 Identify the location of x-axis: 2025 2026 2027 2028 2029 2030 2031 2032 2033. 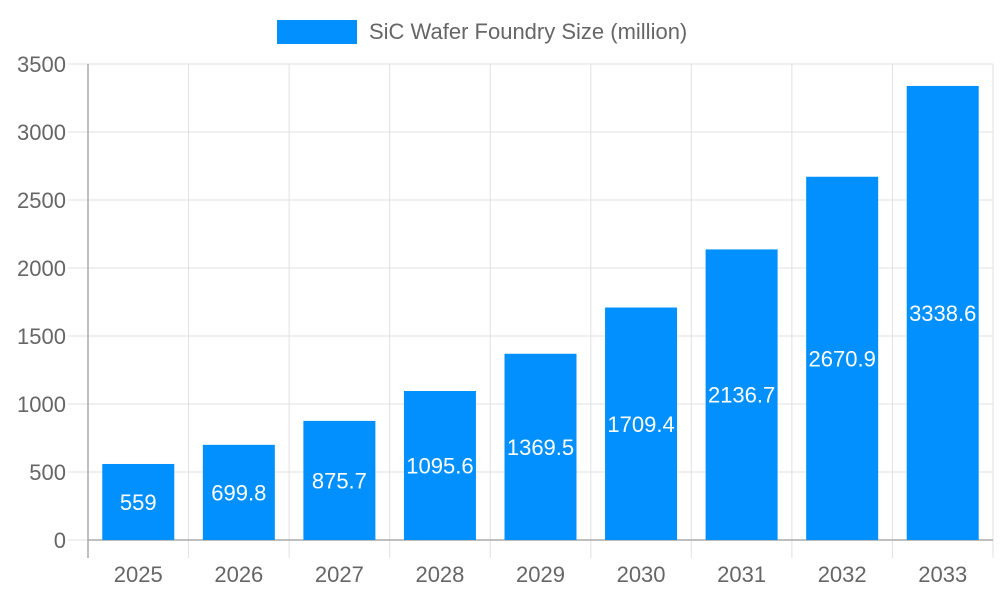
(540, 574).